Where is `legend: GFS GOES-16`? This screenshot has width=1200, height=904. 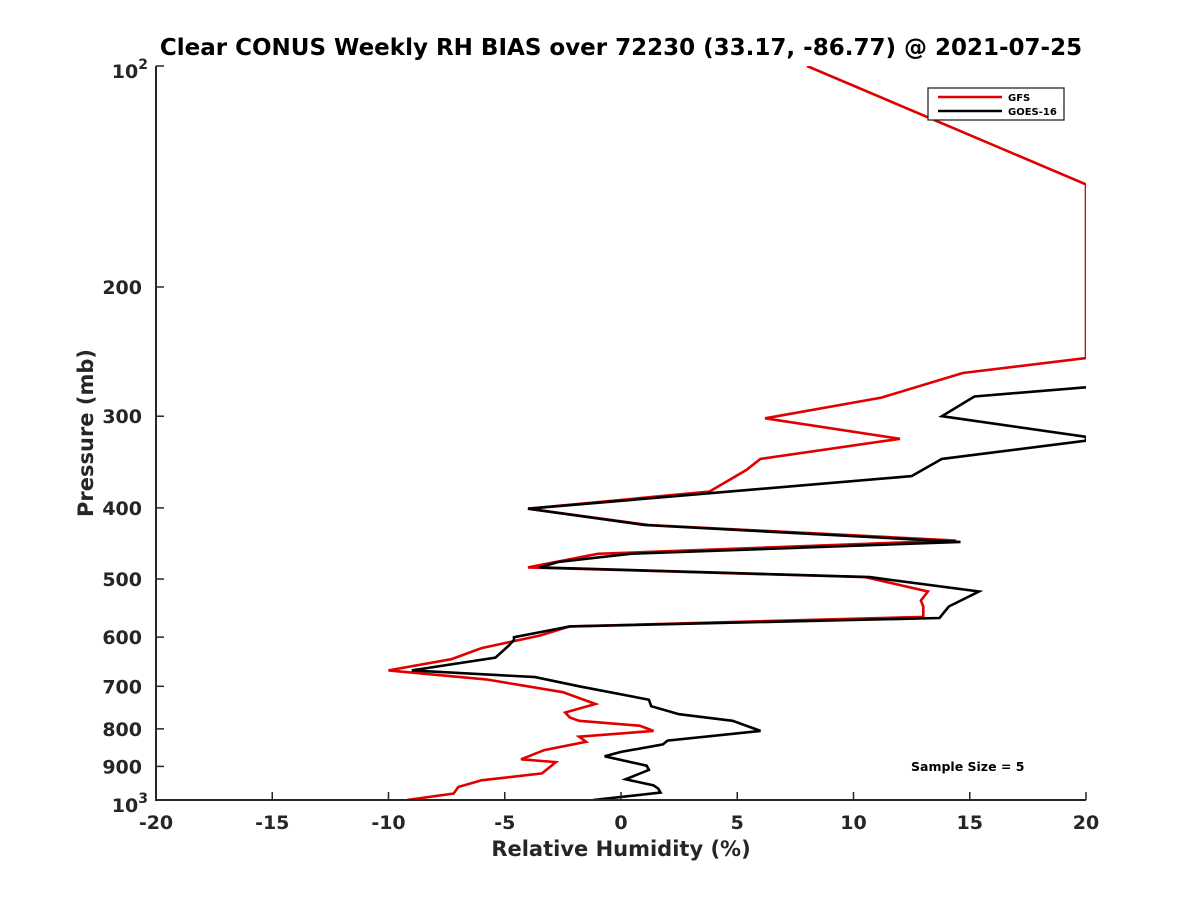 legend: GFS GOES-16 is located at coordinates (996, 104).